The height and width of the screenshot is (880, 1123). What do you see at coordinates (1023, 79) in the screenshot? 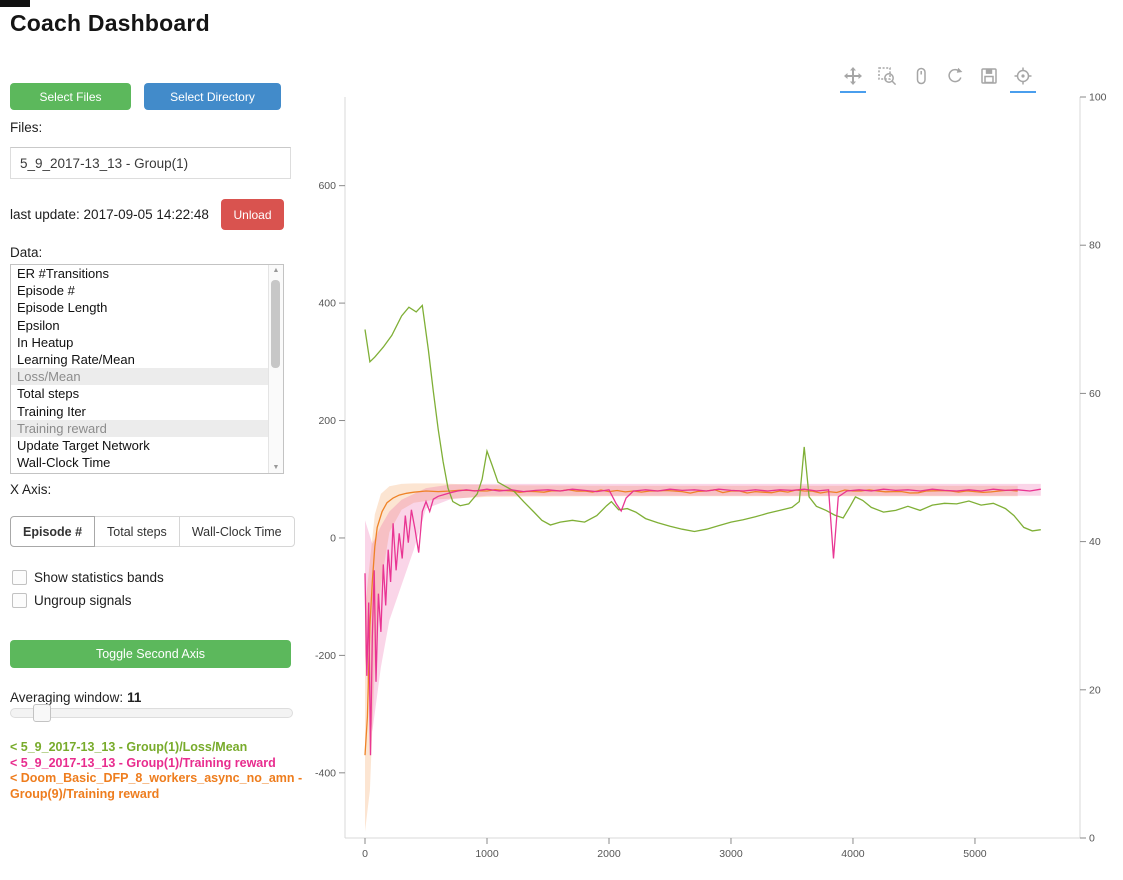
I see `hover-icon` at bounding box center [1023, 79].